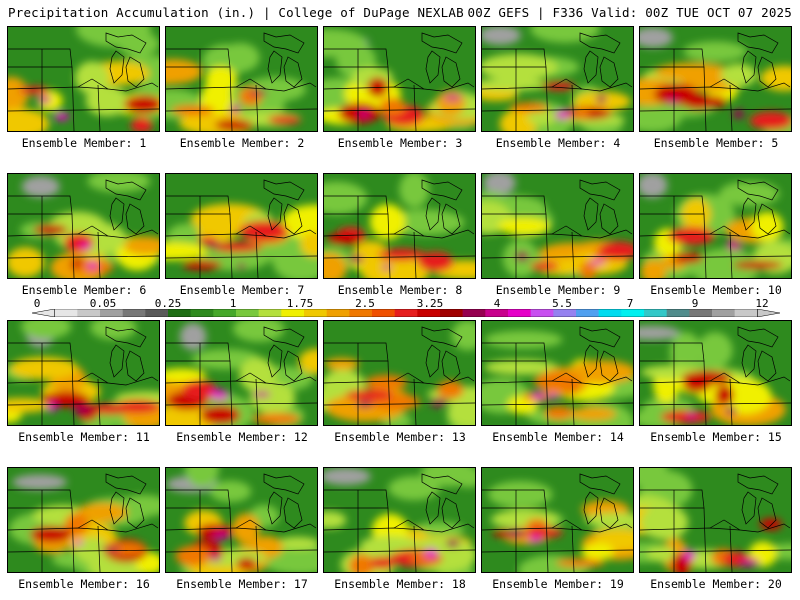 This screenshot has width=800, height=600. What do you see at coordinates (558, 290) in the screenshot?
I see `ensemble-member-label: Ensemble Member: 9` at bounding box center [558, 290].